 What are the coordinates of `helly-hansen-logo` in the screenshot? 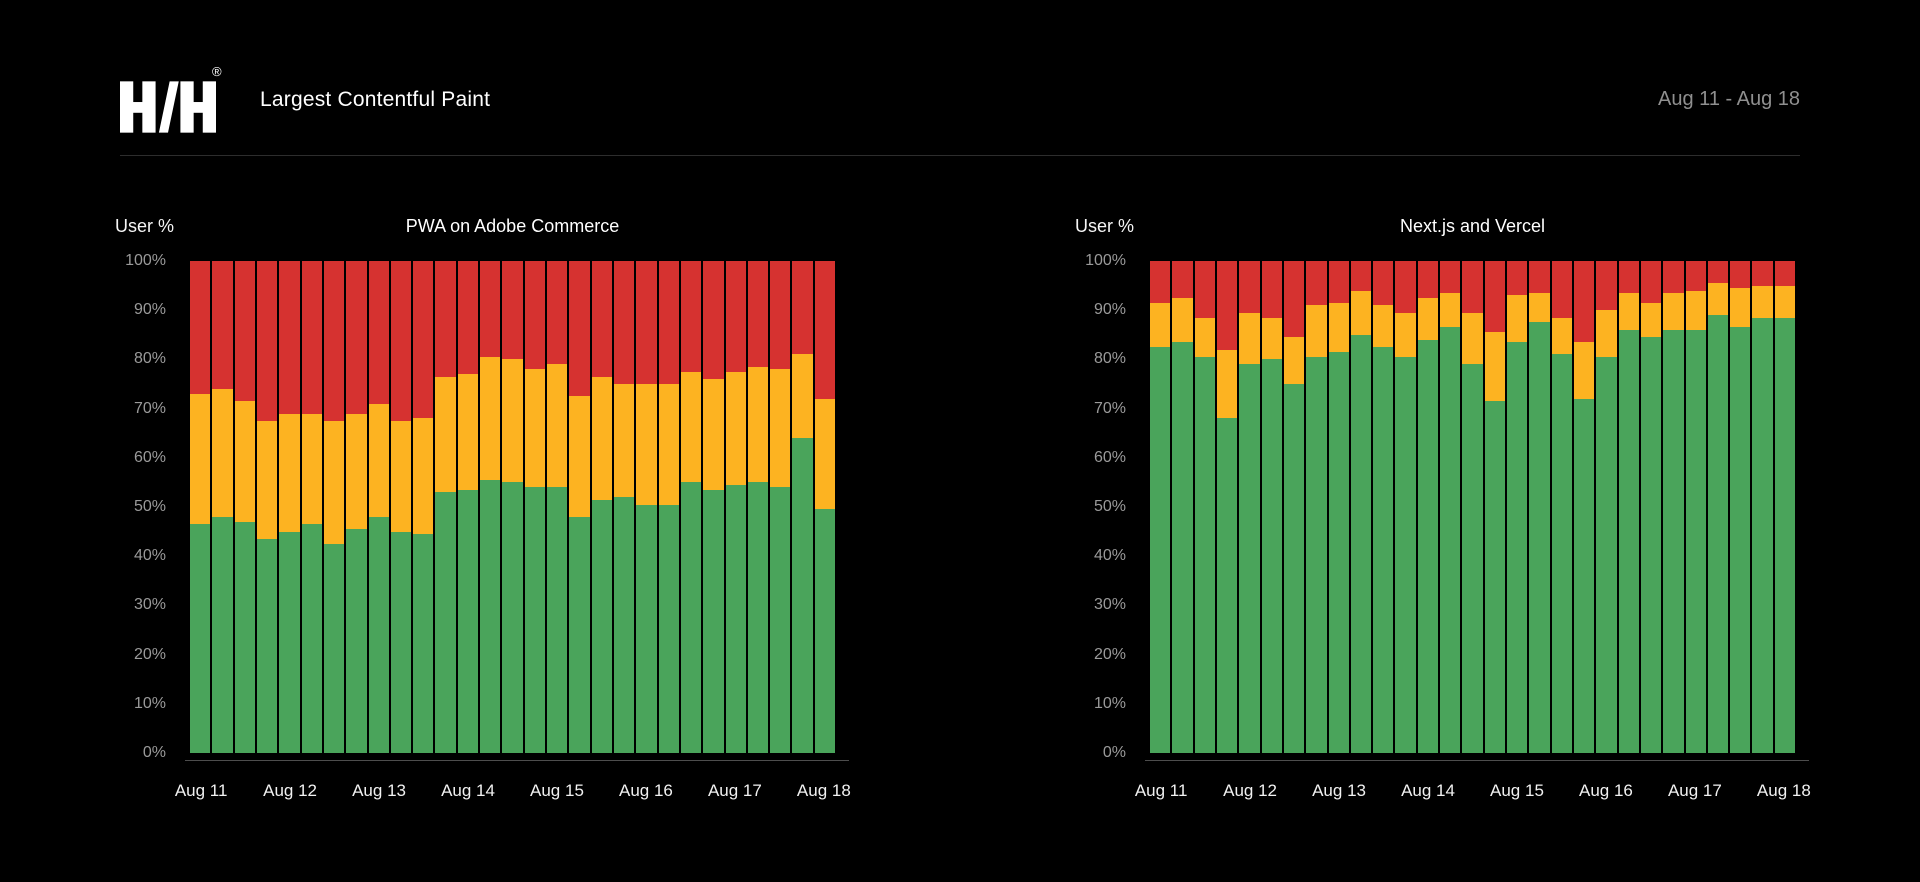 It's located at (168, 107).